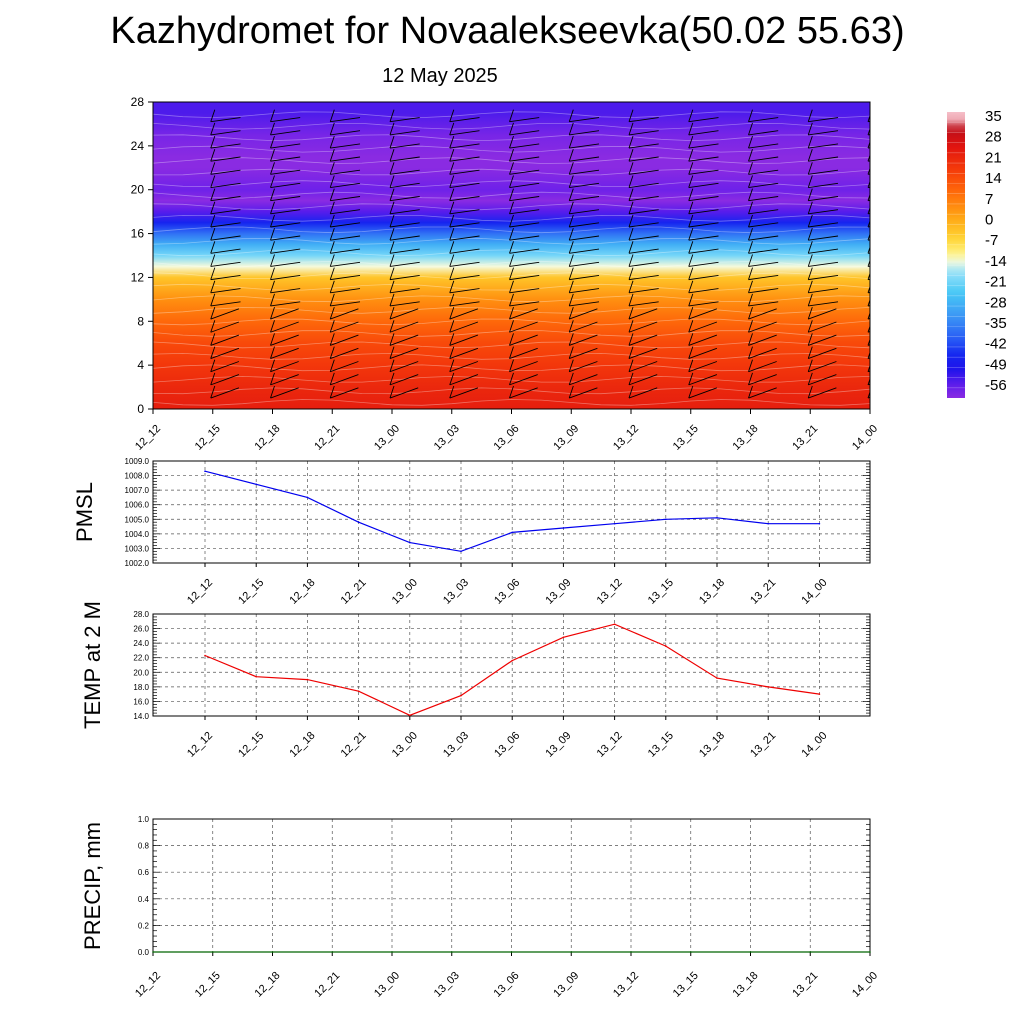 The width and height of the screenshot is (1024, 1024). Describe the element at coordinates (138, 234) in the screenshot. I see `y-tick-label: 16` at that location.